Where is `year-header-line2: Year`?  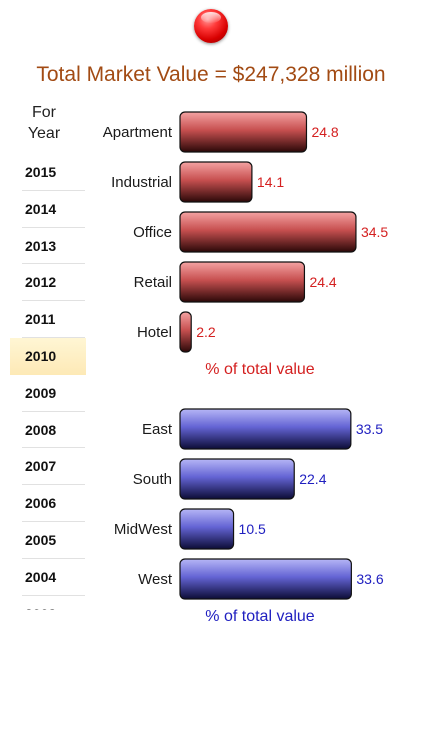 year-header-line2: Year is located at coordinates (44, 133).